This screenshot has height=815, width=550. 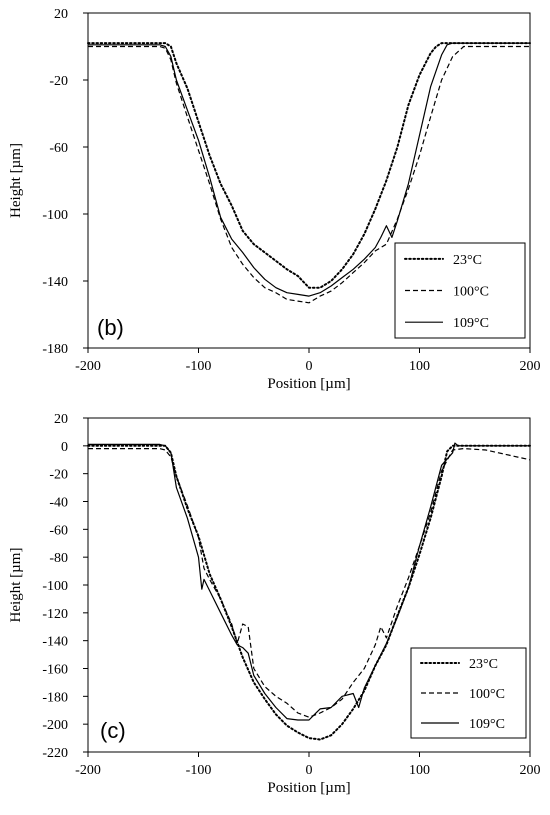 I want to click on y-tick-label: 0, so click(x=64, y=447).